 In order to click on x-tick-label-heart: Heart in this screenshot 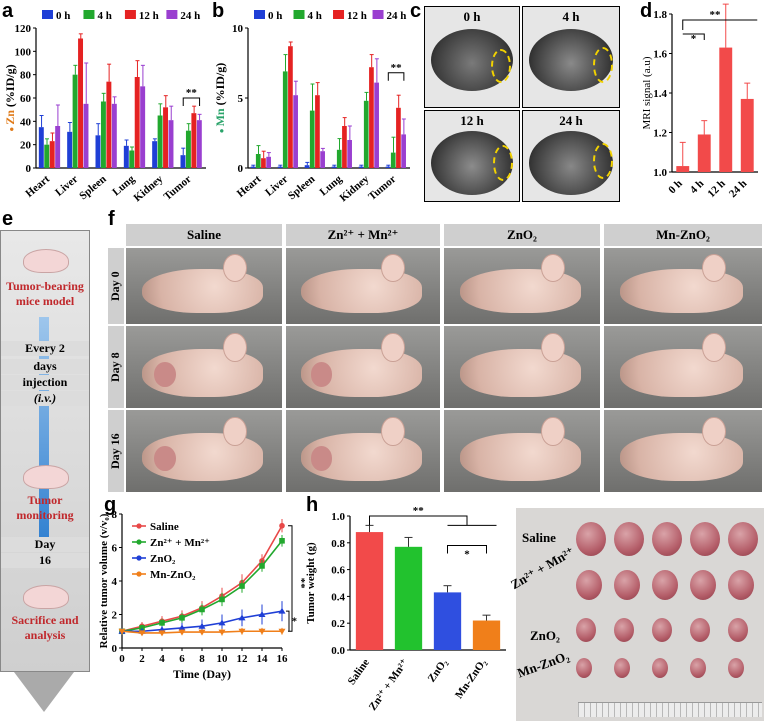, I will do `click(37, 186)`.